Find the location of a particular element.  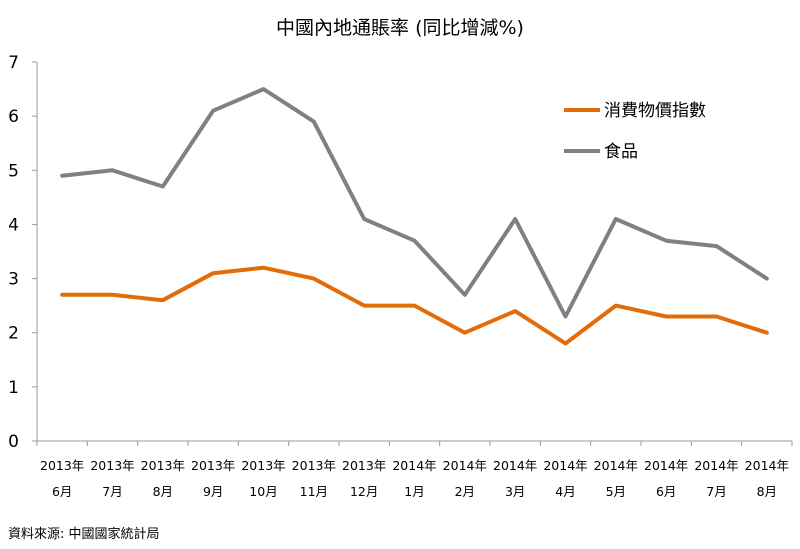

y-tick-label: 6 is located at coordinates (13, 117).